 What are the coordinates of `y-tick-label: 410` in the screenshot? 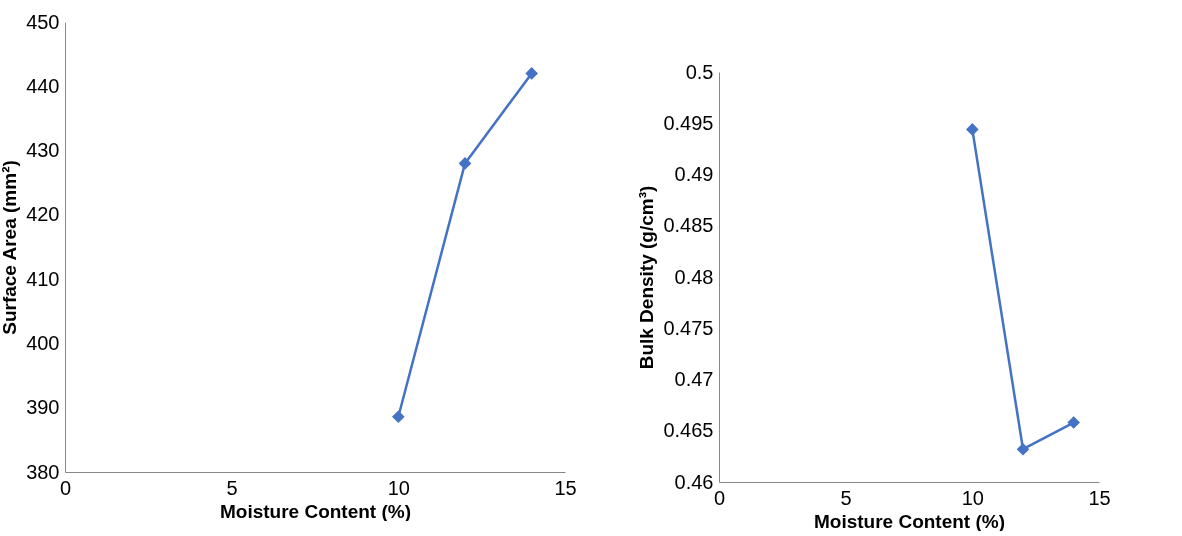 It's located at (43, 278).